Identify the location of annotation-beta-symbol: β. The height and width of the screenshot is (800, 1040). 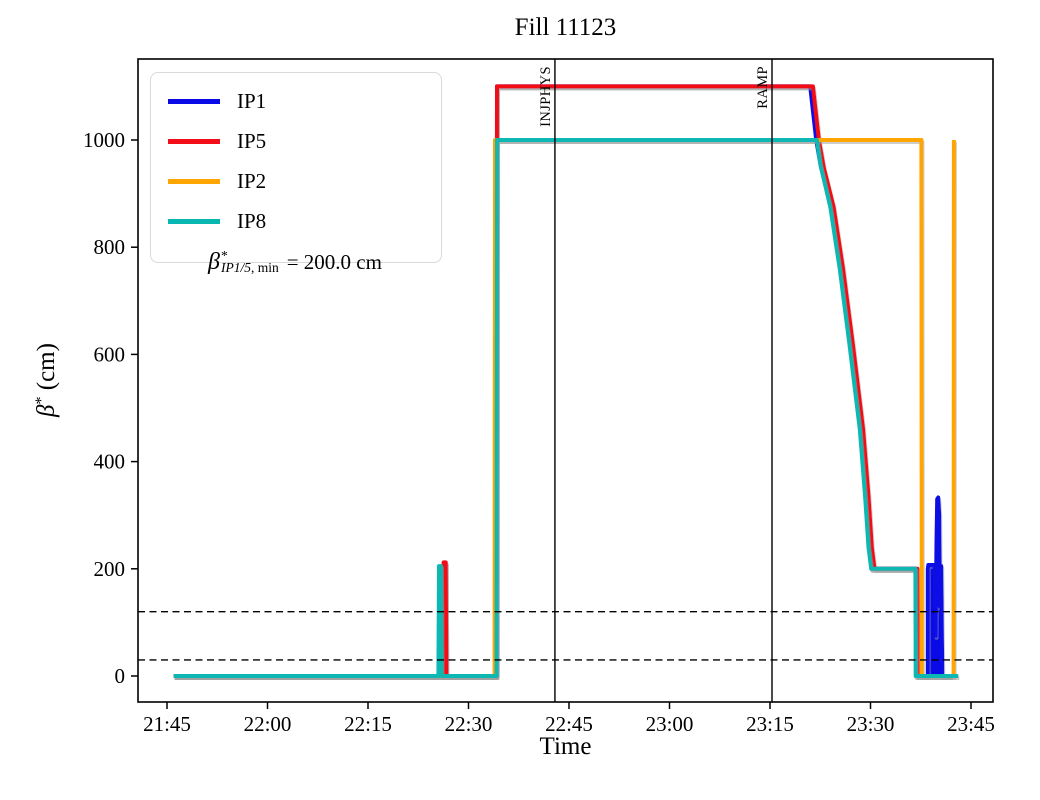
(214, 261).